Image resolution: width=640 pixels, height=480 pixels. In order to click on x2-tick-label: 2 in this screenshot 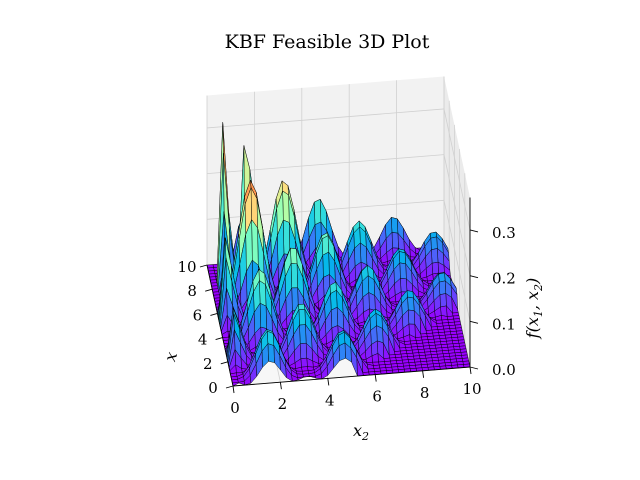, I will do `click(283, 404)`.